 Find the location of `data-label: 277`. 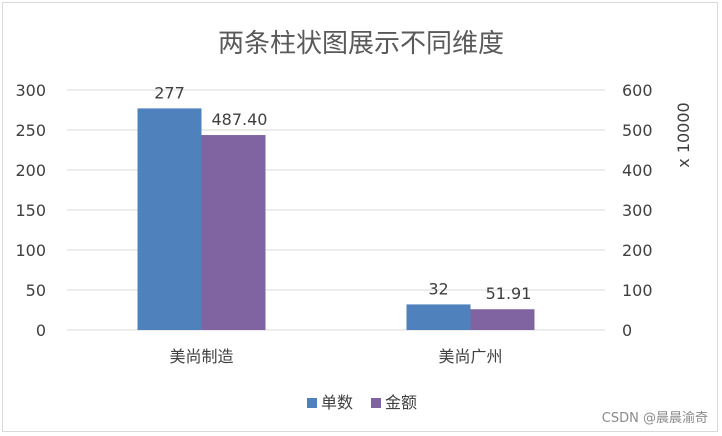

data-label: 277 is located at coordinates (169, 92).